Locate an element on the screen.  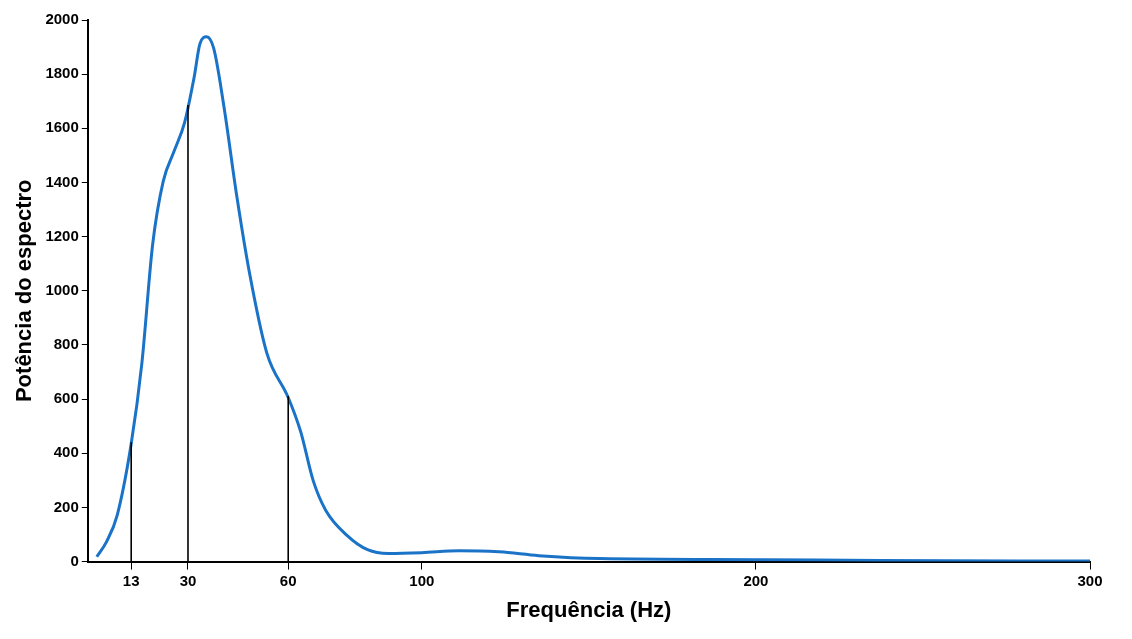
x-tick-label: 60 is located at coordinates (288, 580).